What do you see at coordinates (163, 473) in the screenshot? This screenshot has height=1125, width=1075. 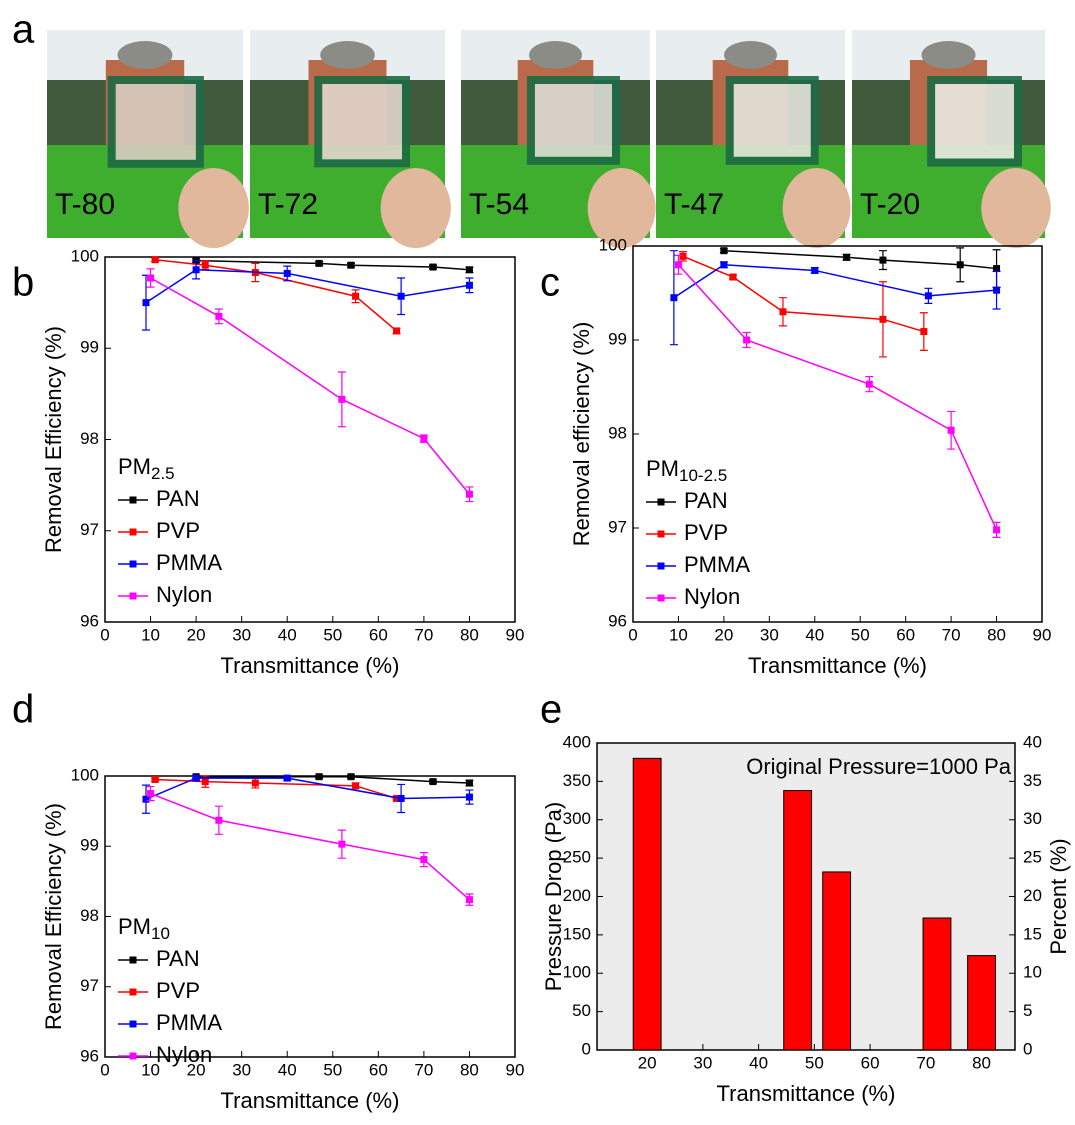 I see `legend-title-sub: 2.5` at bounding box center [163, 473].